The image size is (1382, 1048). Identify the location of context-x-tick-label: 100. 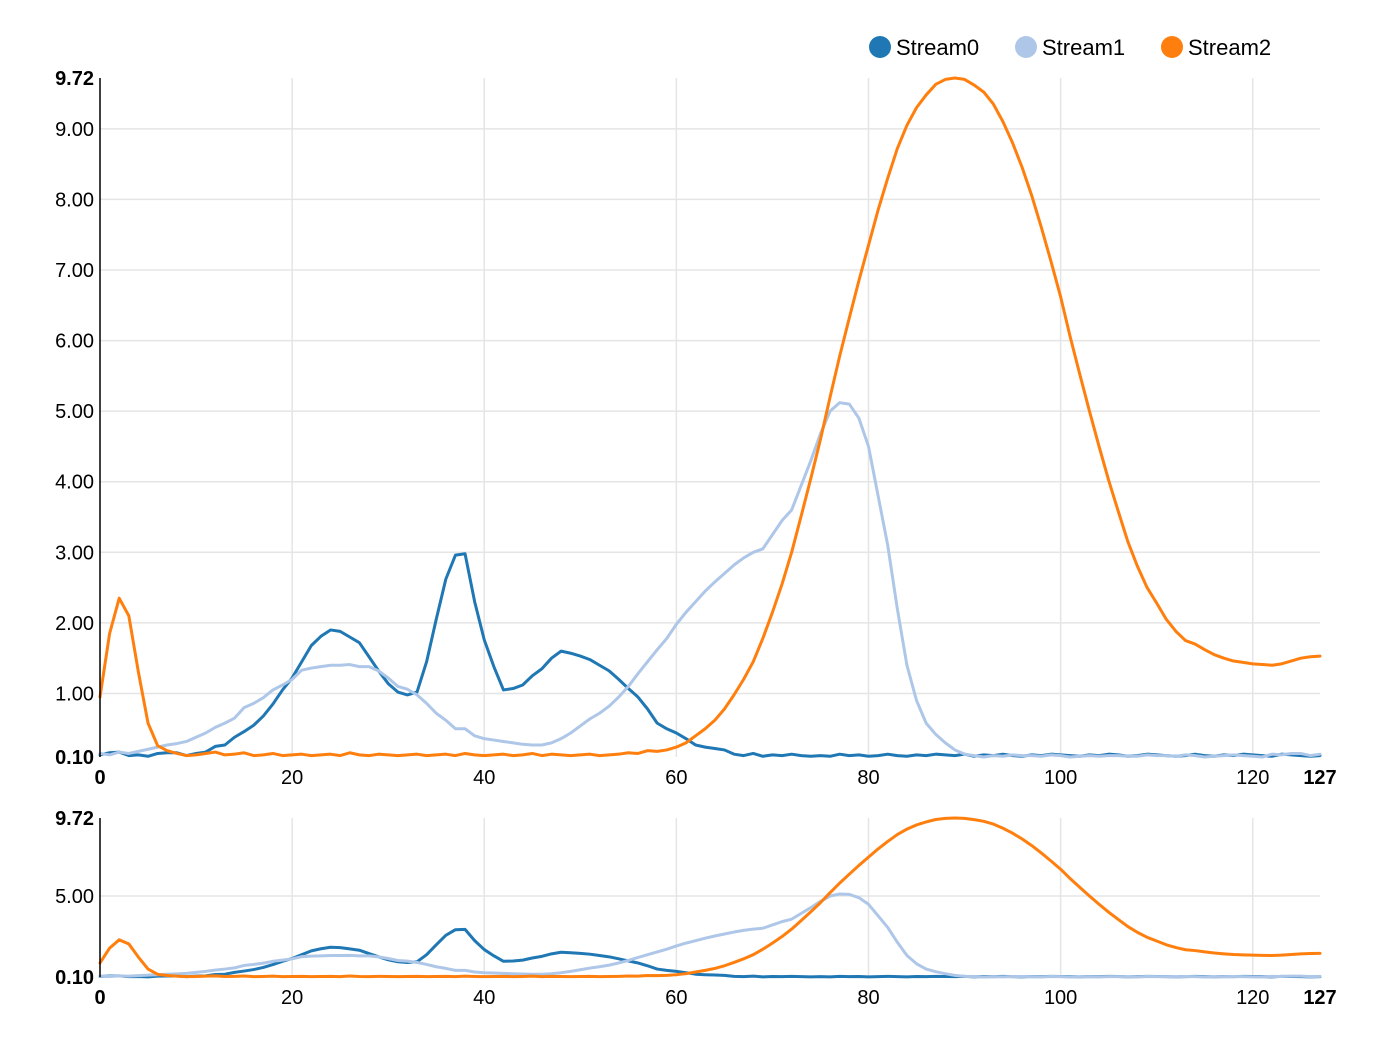
(1060, 998).